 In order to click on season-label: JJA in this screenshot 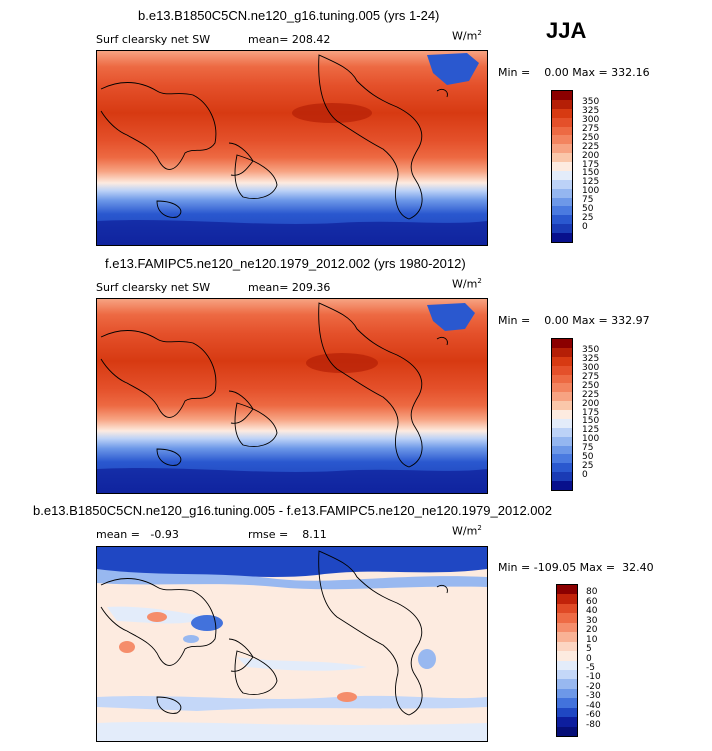, I will do `click(566, 30)`.